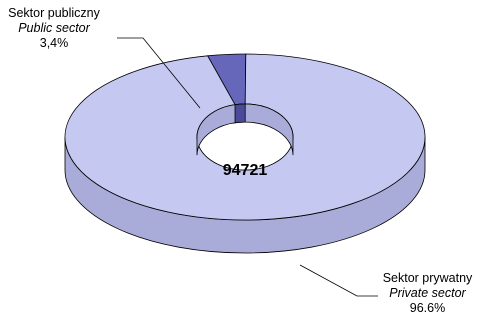 The height and width of the screenshot is (330, 489). What do you see at coordinates (338, 280) in the screenshot?
I see `leader-line-private` at bounding box center [338, 280].